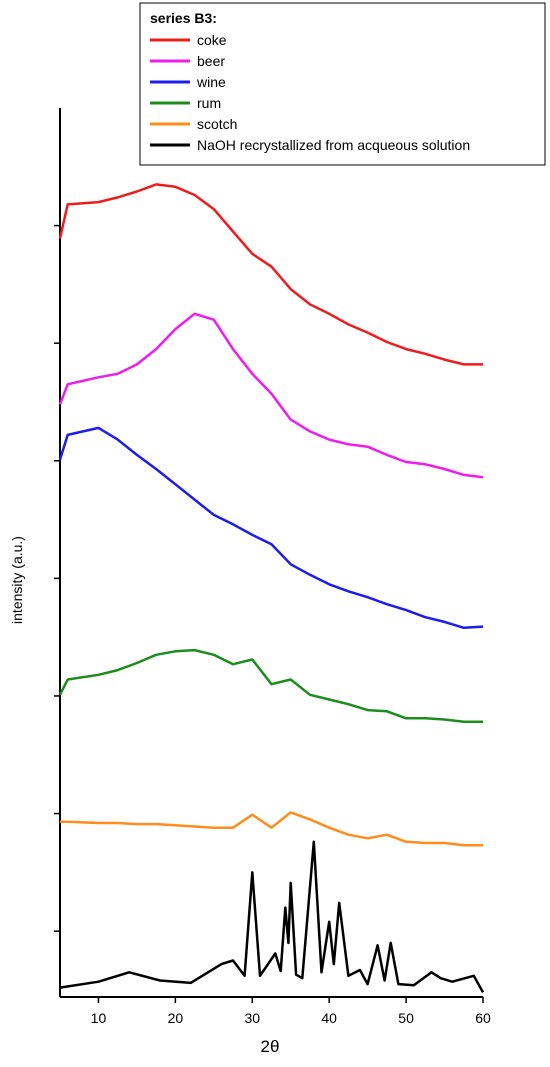 The width and height of the screenshot is (550, 1067). Describe the element at coordinates (252, 1018) in the screenshot. I see `x-tick-label: 30` at that location.